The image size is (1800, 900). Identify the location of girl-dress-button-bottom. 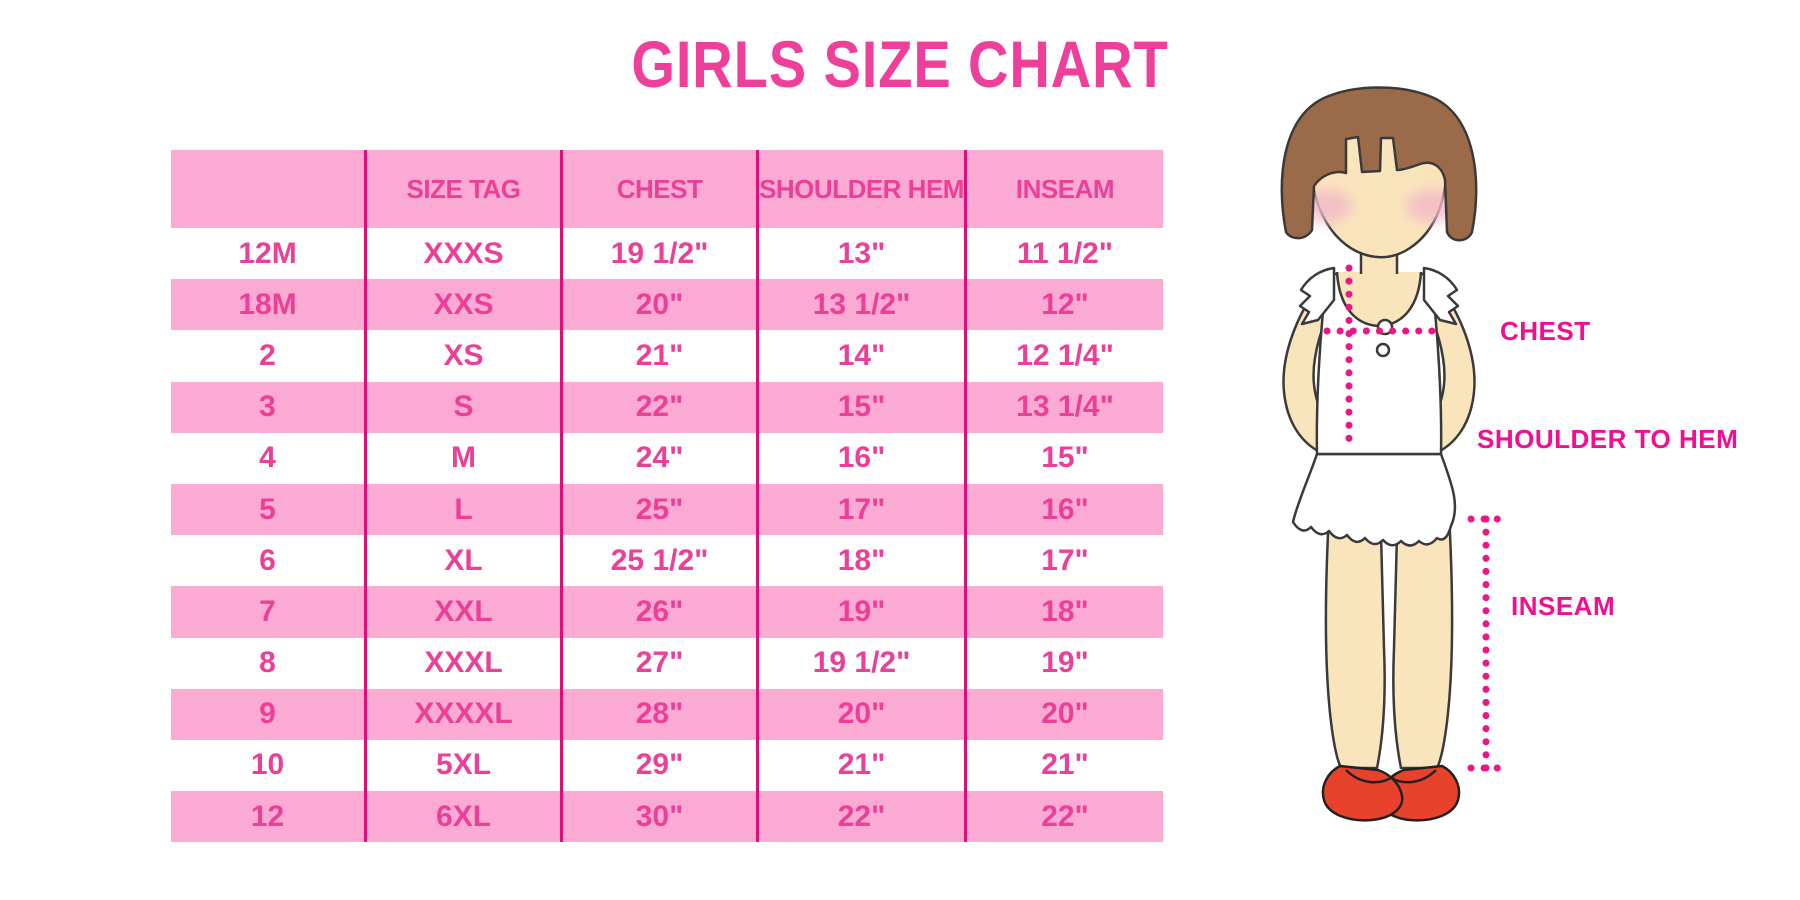
(1383, 350).